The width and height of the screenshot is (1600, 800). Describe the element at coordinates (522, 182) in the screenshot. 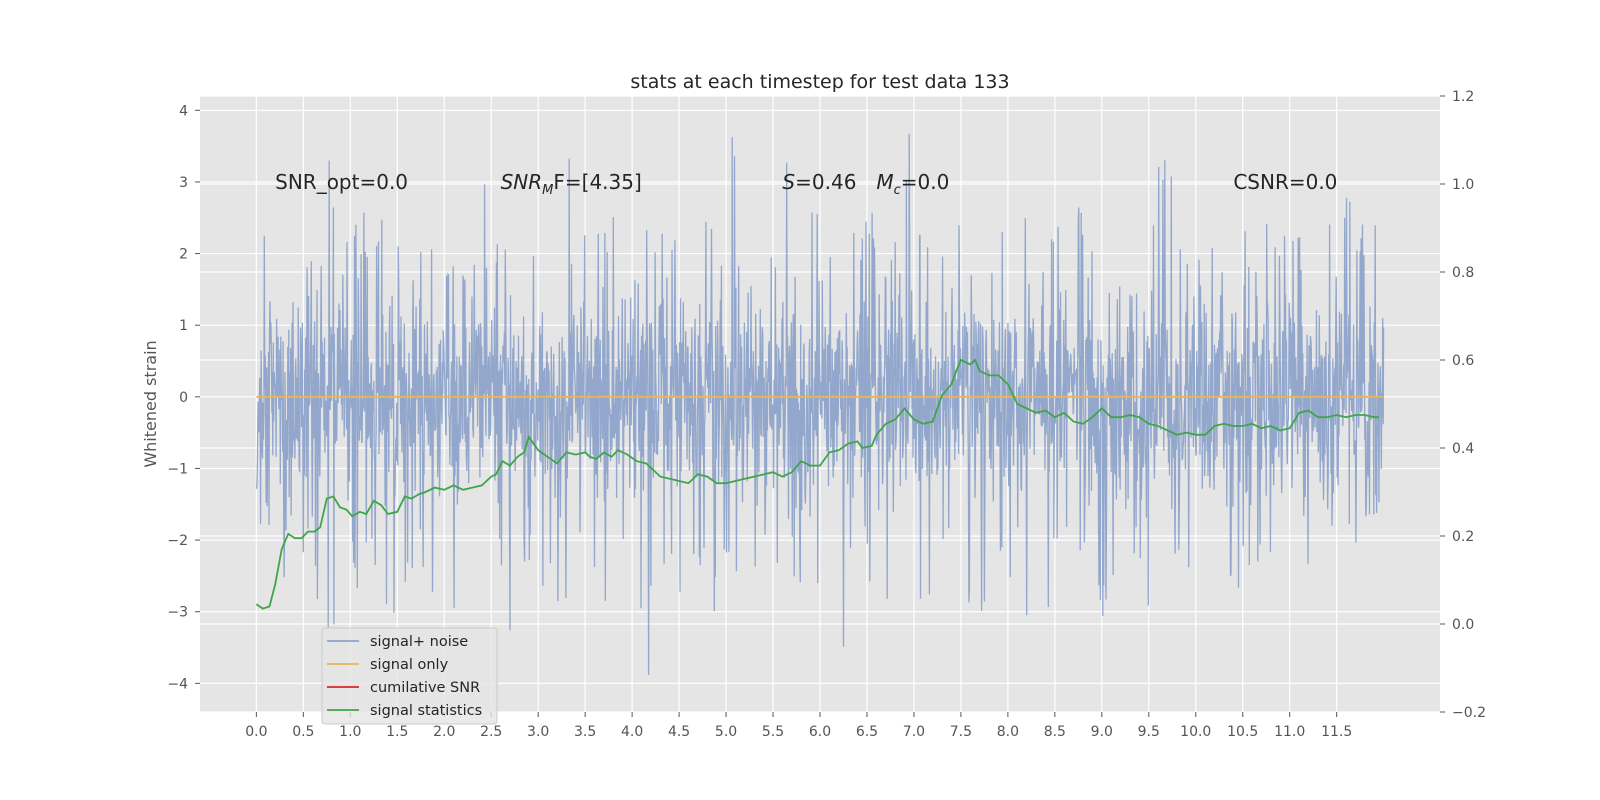

I see `annotation-text: SNR` at that location.